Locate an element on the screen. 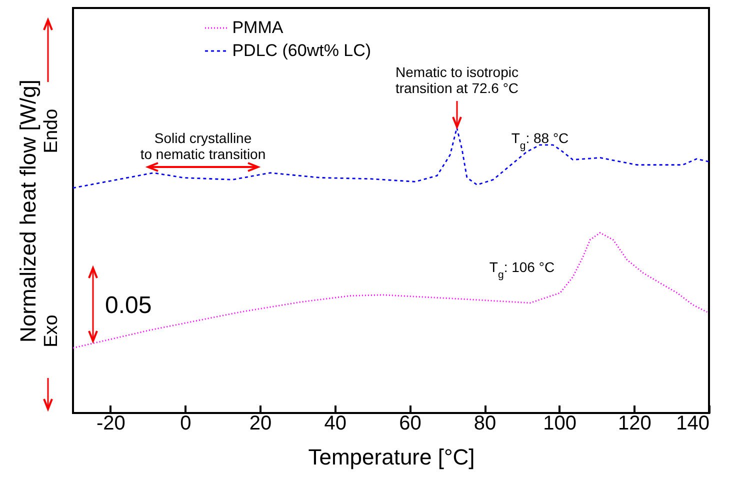 The height and width of the screenshot is (494, 734). annotation: T$_{g}$: 106 °C is located at coordinates (522, 270).